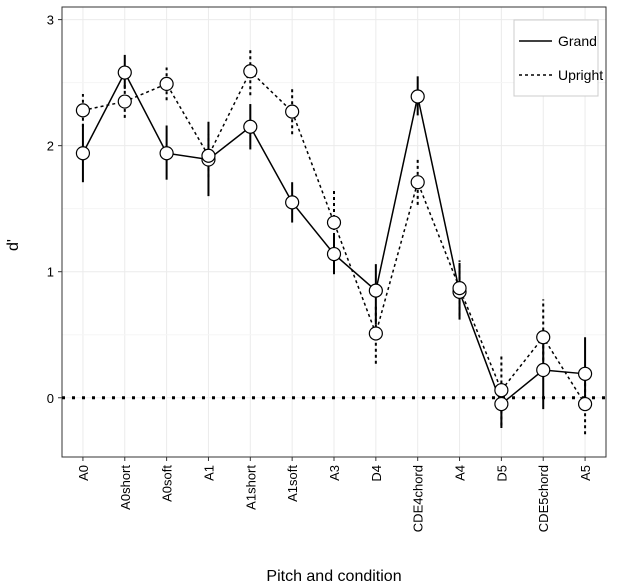 The image size is (617, 587). What do you see at coordinates (577, 41) in the screenshot?
I see `legend-label-grand: Grand` at bounding box center [577, 41].